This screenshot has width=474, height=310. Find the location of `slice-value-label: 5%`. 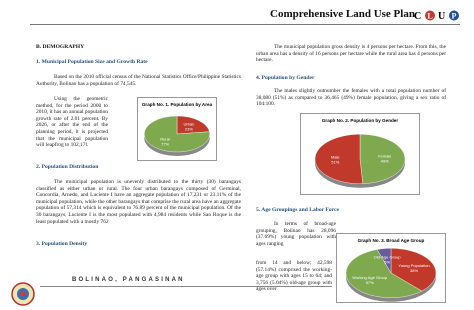

slice-value-label: 5% is located at coordinates (387, 262).